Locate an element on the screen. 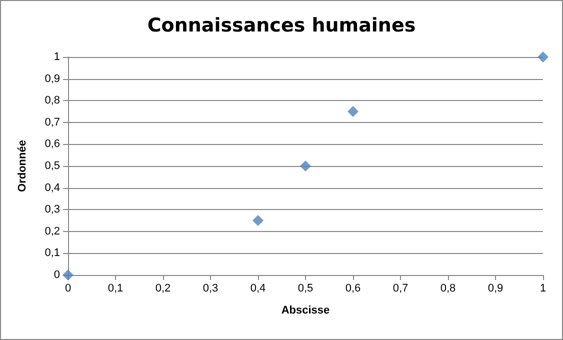 The height and width of the screenshot is (340, 563). x-tick-label: 0,6 is located at coordinates (353, 288).